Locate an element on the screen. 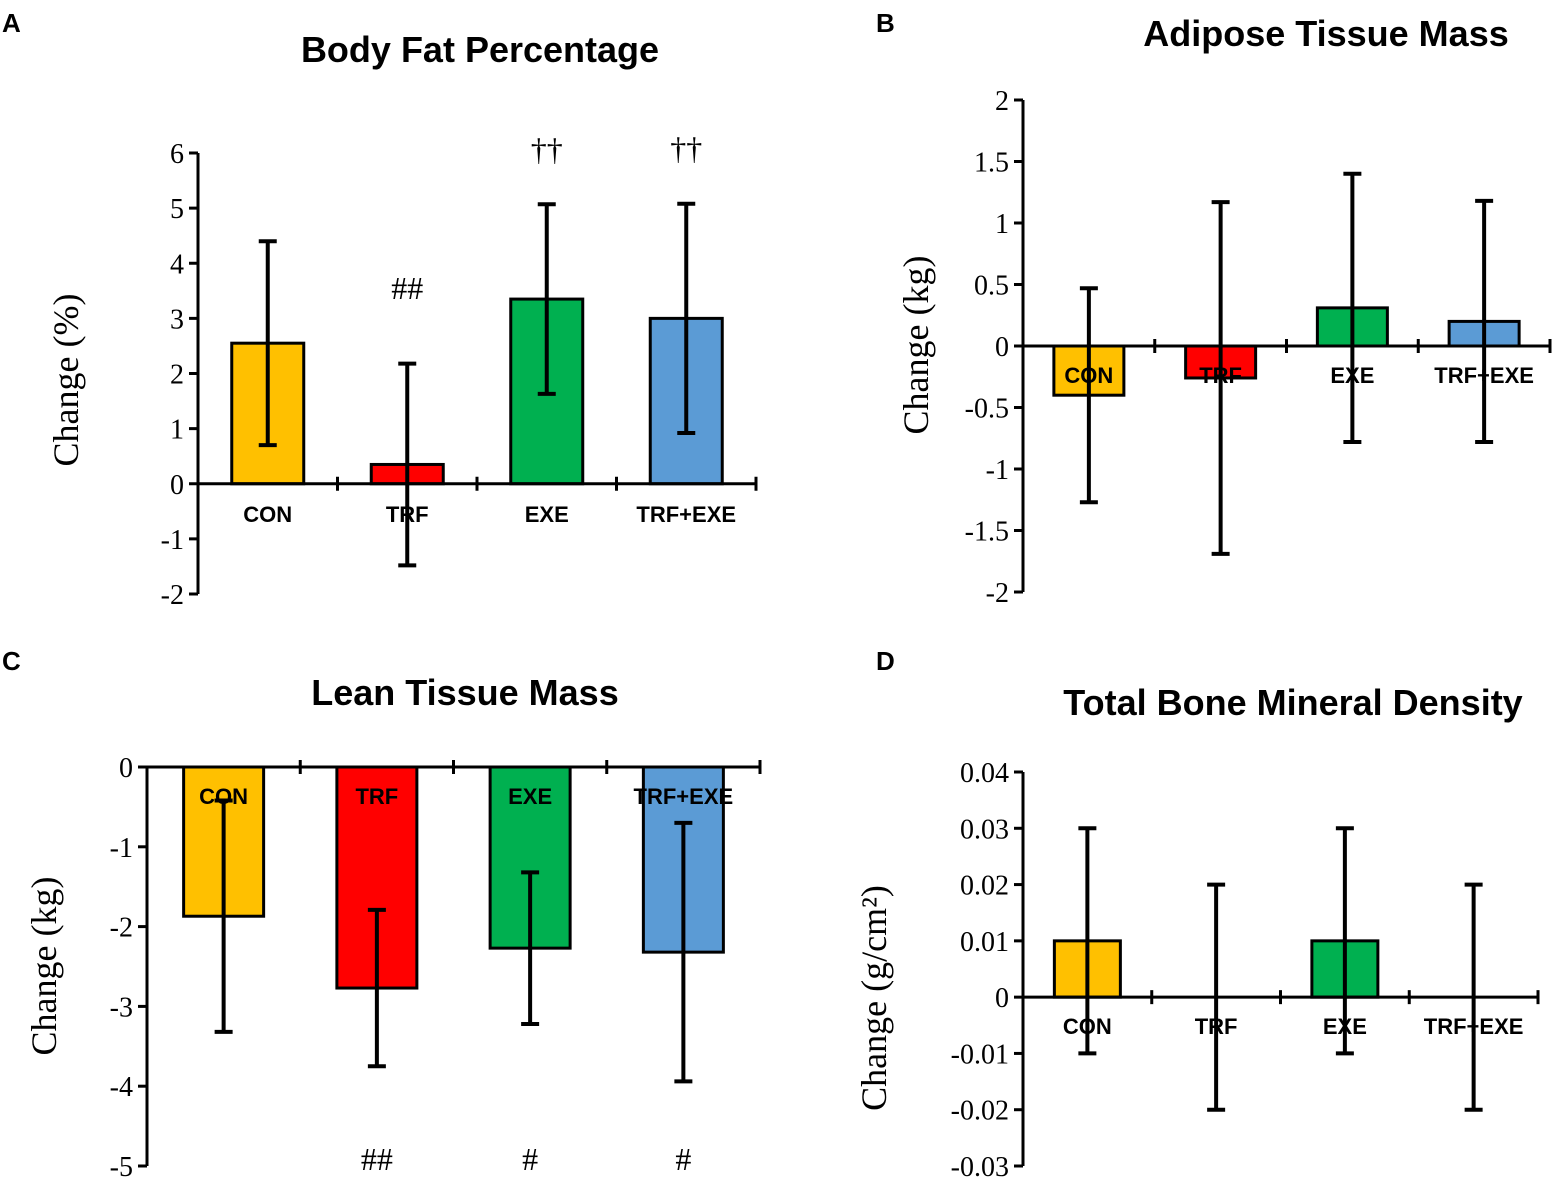 This screenshot has height=1196, width=1558. significance-marker-trf-exe-c: # is located at coordinates (683, 1159).